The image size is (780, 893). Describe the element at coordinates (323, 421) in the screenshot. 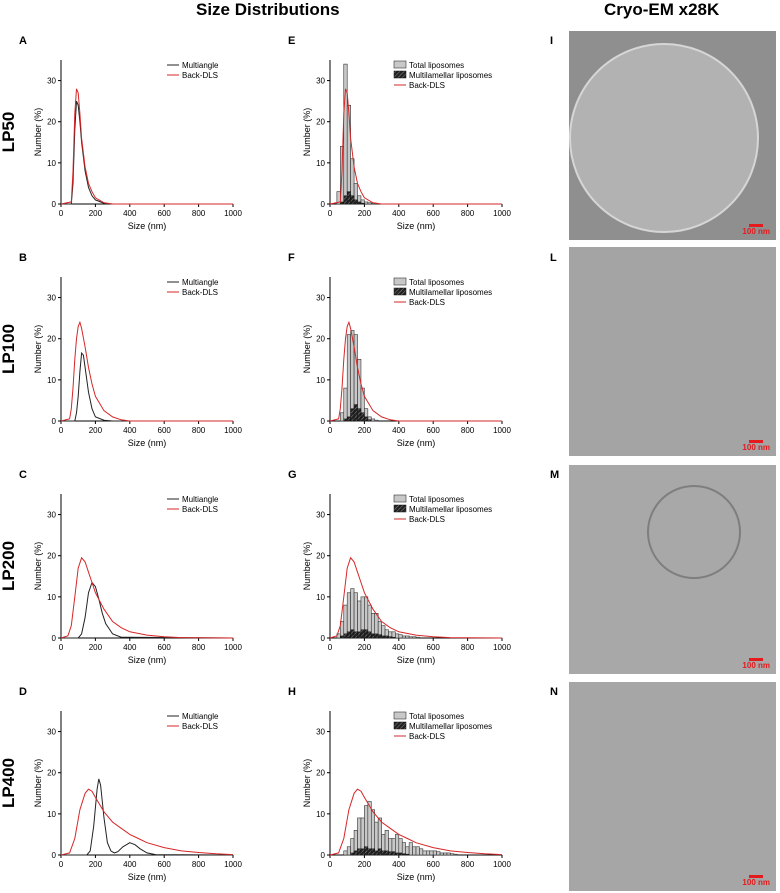

I see `y-tick-label-F: 0` at that location.